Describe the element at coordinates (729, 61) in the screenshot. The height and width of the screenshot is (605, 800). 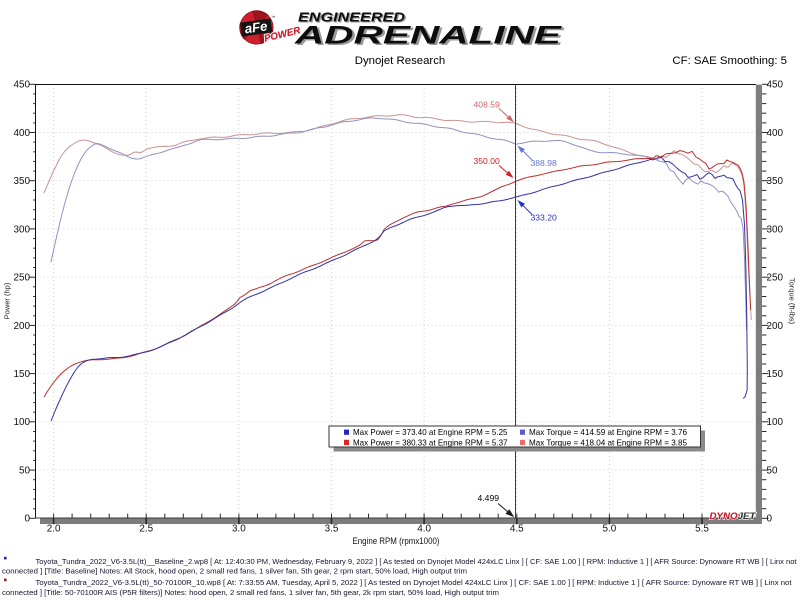
I see `svg-text: CF: SAE Smoothing: 5` at that location.